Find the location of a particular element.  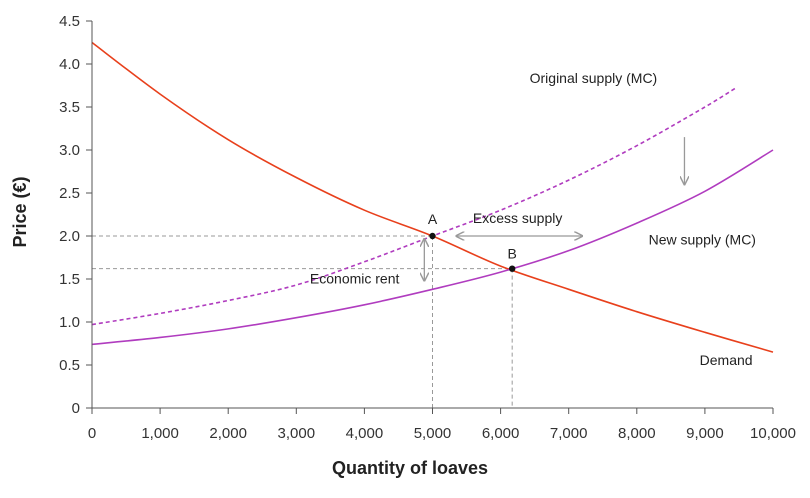

equilibrium-point-a is located at coordinates (432, 236).